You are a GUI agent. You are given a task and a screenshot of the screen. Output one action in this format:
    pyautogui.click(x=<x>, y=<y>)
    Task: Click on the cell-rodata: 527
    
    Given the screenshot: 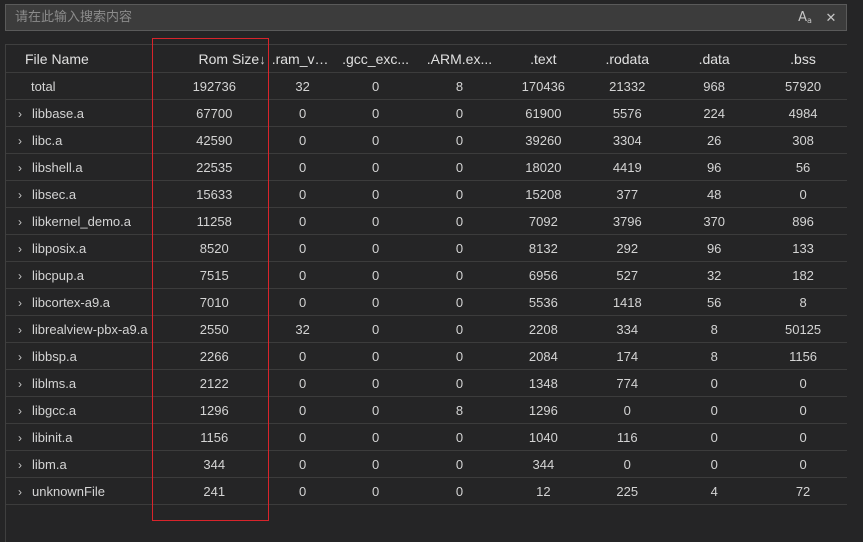 What is the action you would take?
    pyautogui.click(x=627, y=275)
    